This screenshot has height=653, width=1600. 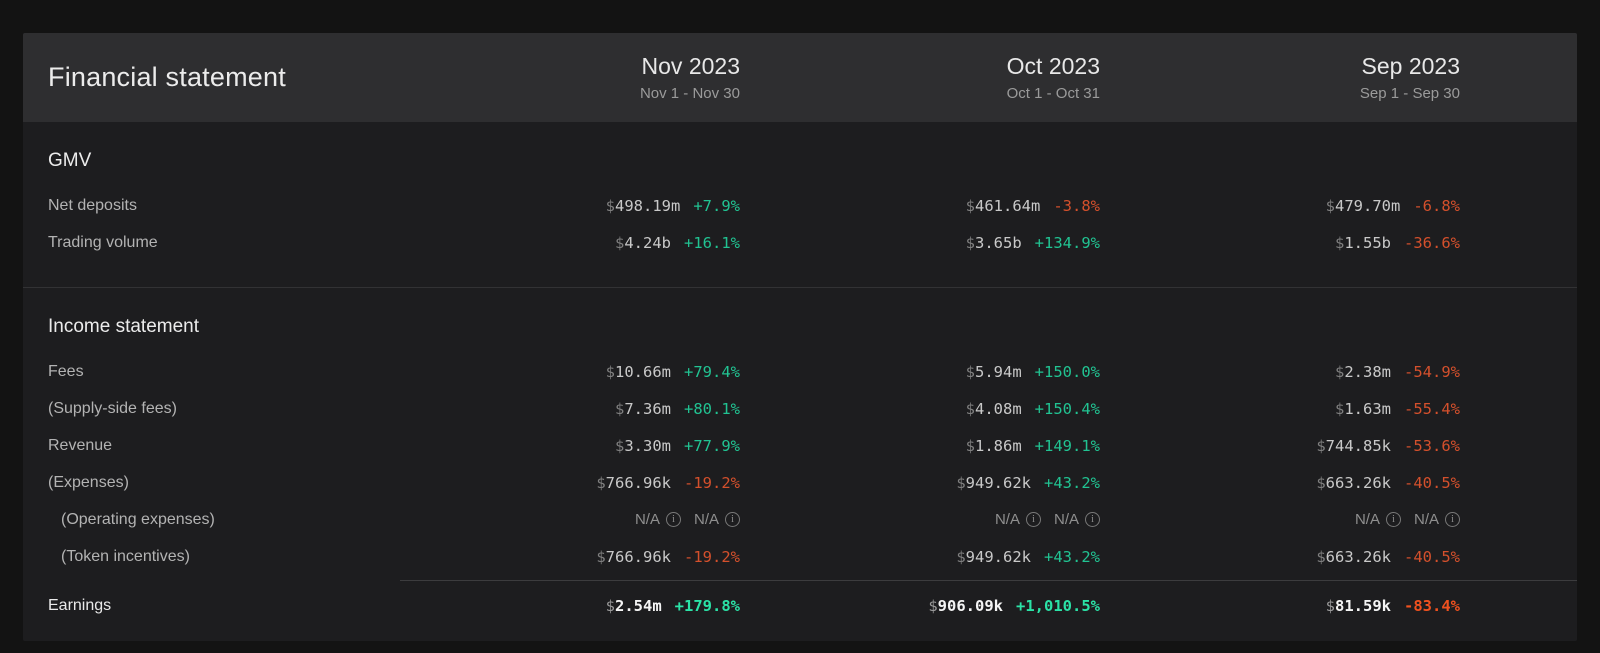 I want to click on metric-amount: $766.96k, so click(x=633, y=557).